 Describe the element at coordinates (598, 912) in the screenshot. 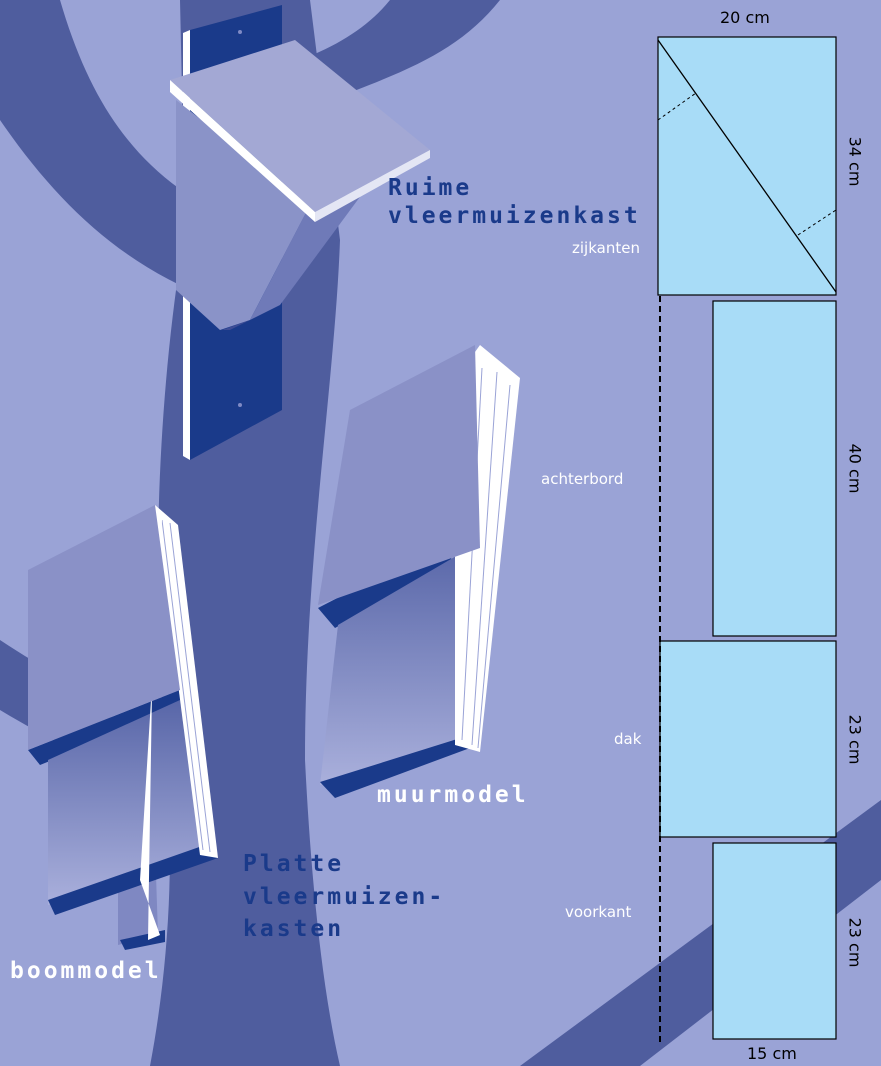

I see `voorkant-label: voorkant` at that location.